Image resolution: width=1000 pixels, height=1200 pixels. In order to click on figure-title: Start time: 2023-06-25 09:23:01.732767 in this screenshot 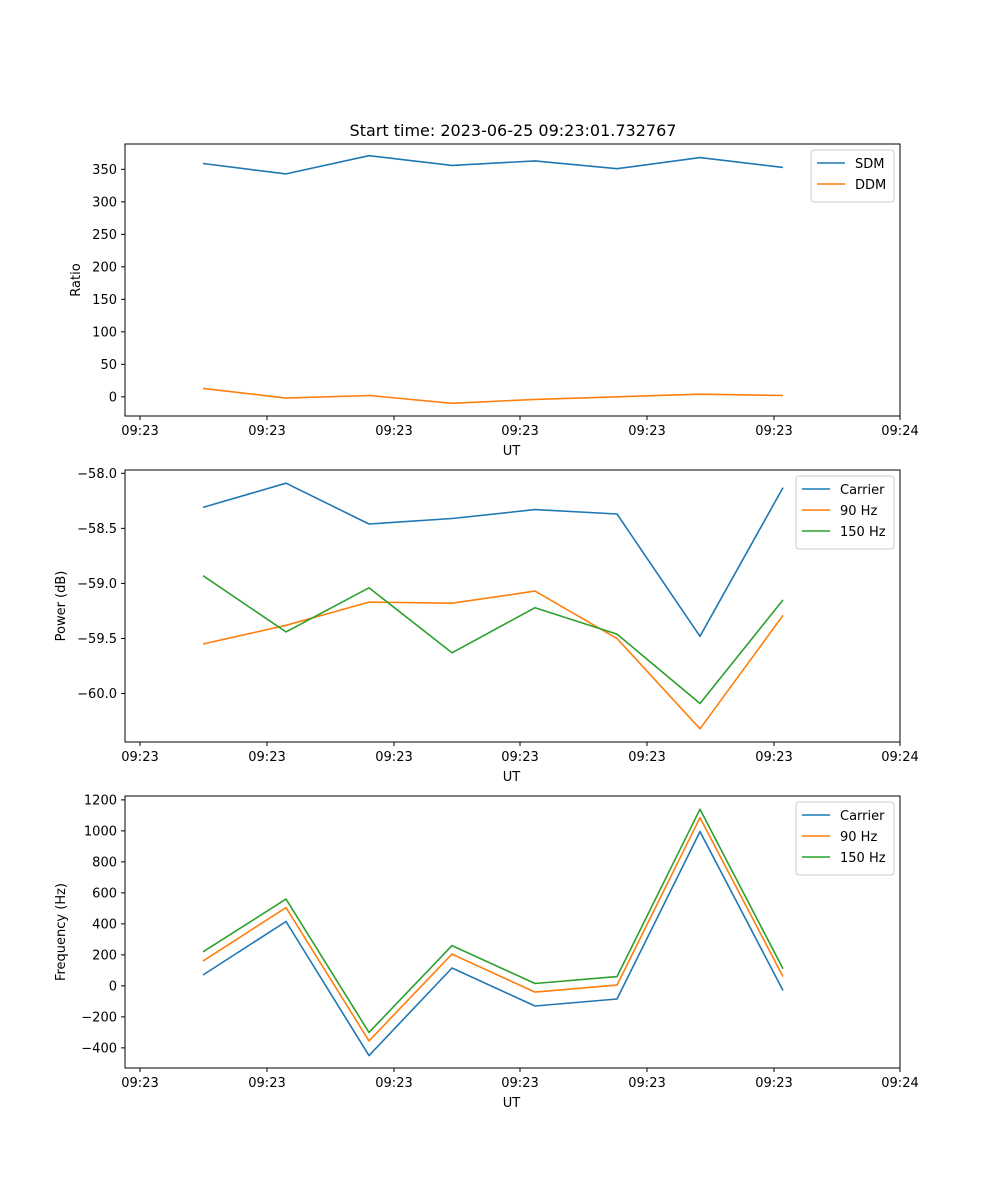, I will do `click(513, 130)`.